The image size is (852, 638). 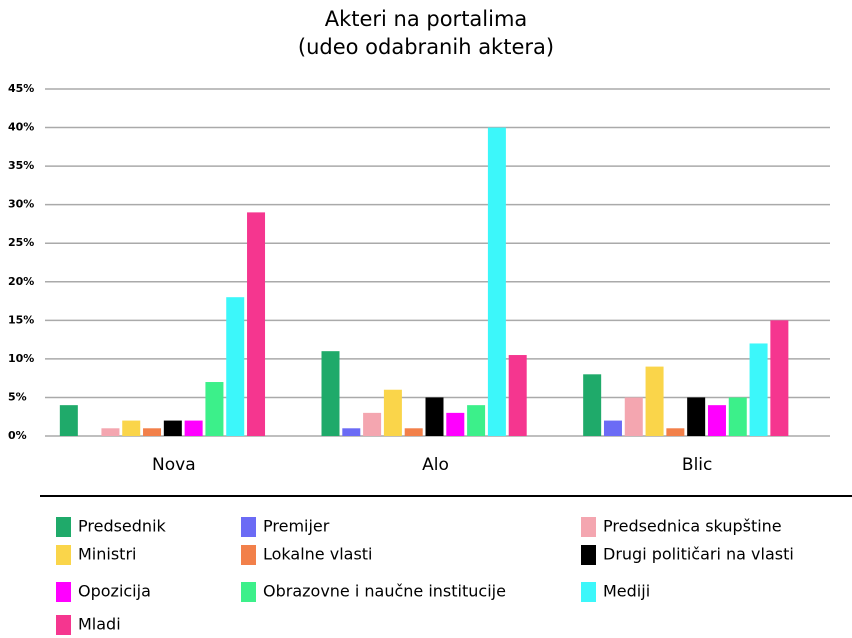 I want to click on legend-label: Obrazovne i naučne institucije, so click(x=384, y=591).